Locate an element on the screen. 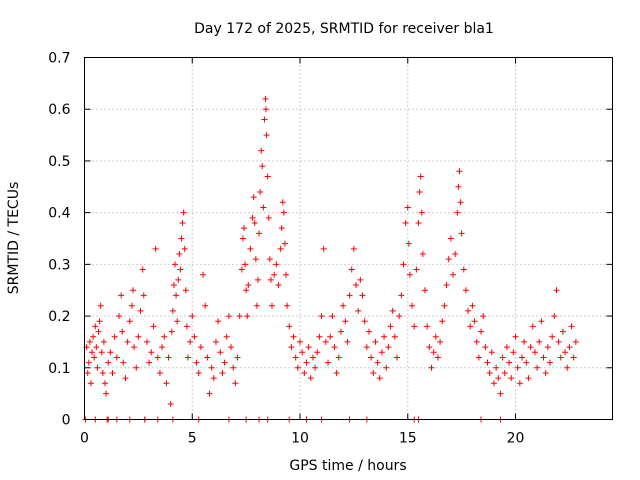 Image resolution: width=640 pixels, height=480 pixels. x-tick-label: 20 is located at coordinates (516, 439).